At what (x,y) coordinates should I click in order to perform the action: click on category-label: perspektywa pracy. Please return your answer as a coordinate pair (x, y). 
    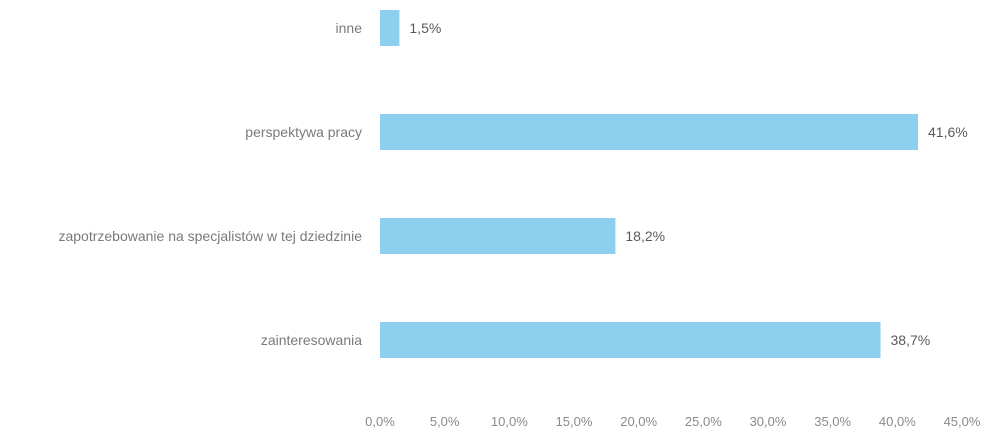
    Looking at the image, I should click on (303, 132).